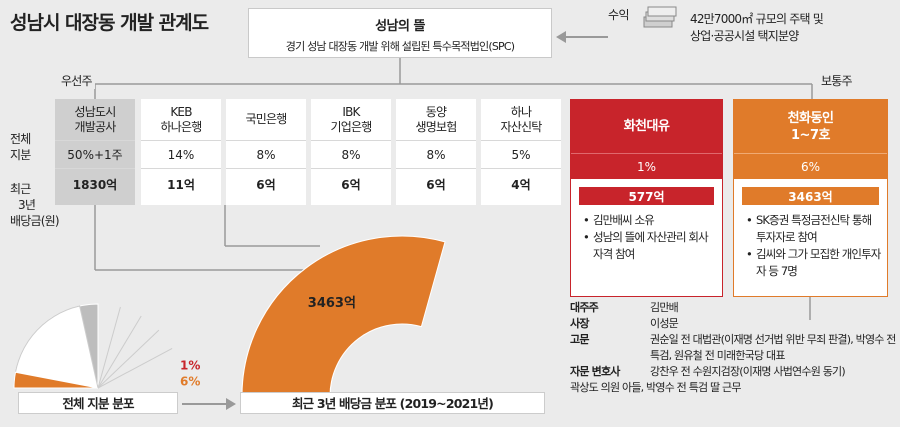 The height and width of the screenshot is (427, 900). Describe the element at coordinates (332, 303) in the screenshot. I see `dividend-label-3: 3463억` at that location.